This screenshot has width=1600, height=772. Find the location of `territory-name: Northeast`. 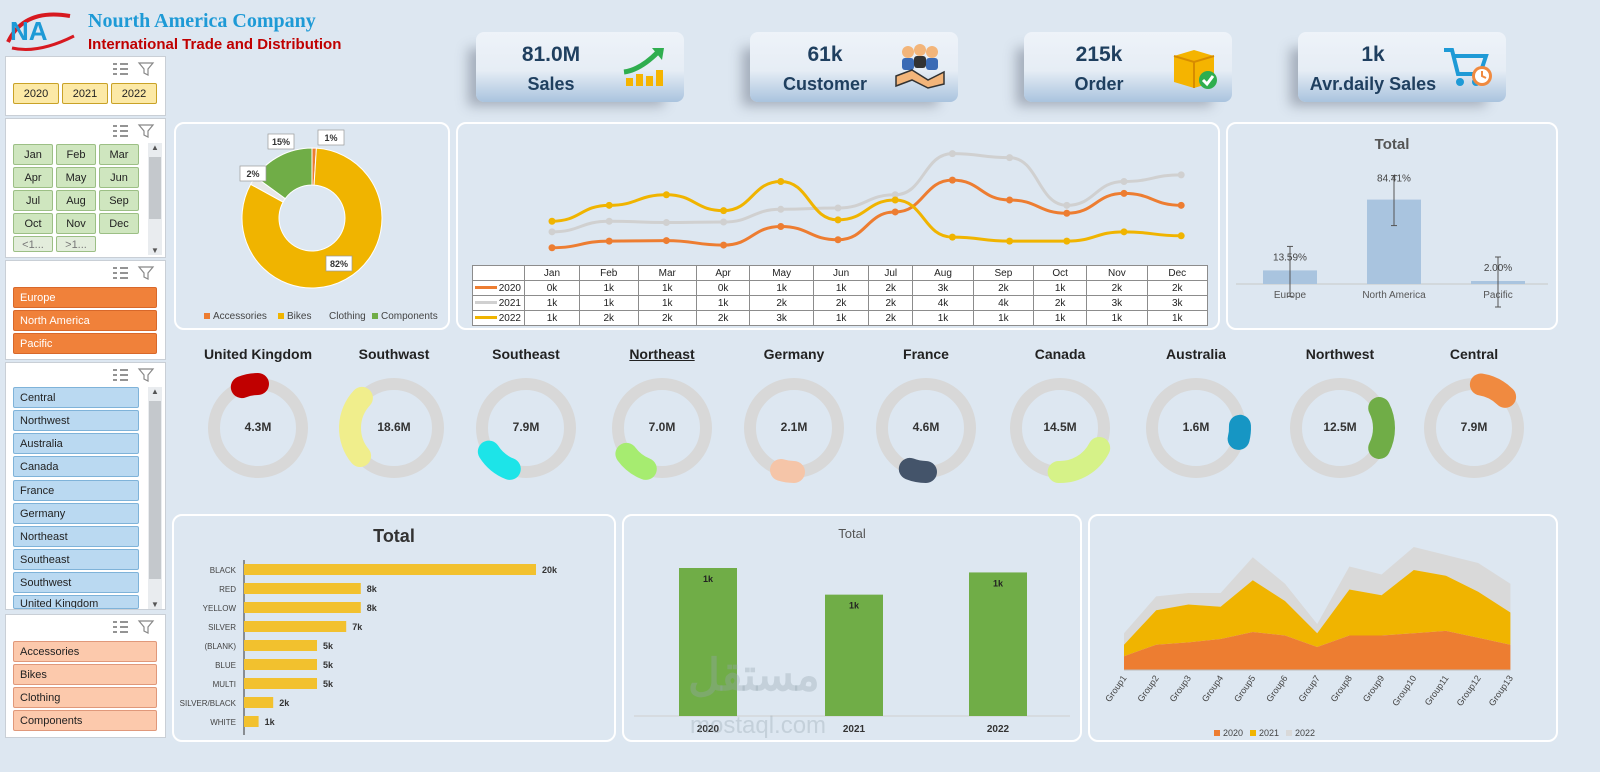

territory-name: Northeast is located at coordinates (662, 354).